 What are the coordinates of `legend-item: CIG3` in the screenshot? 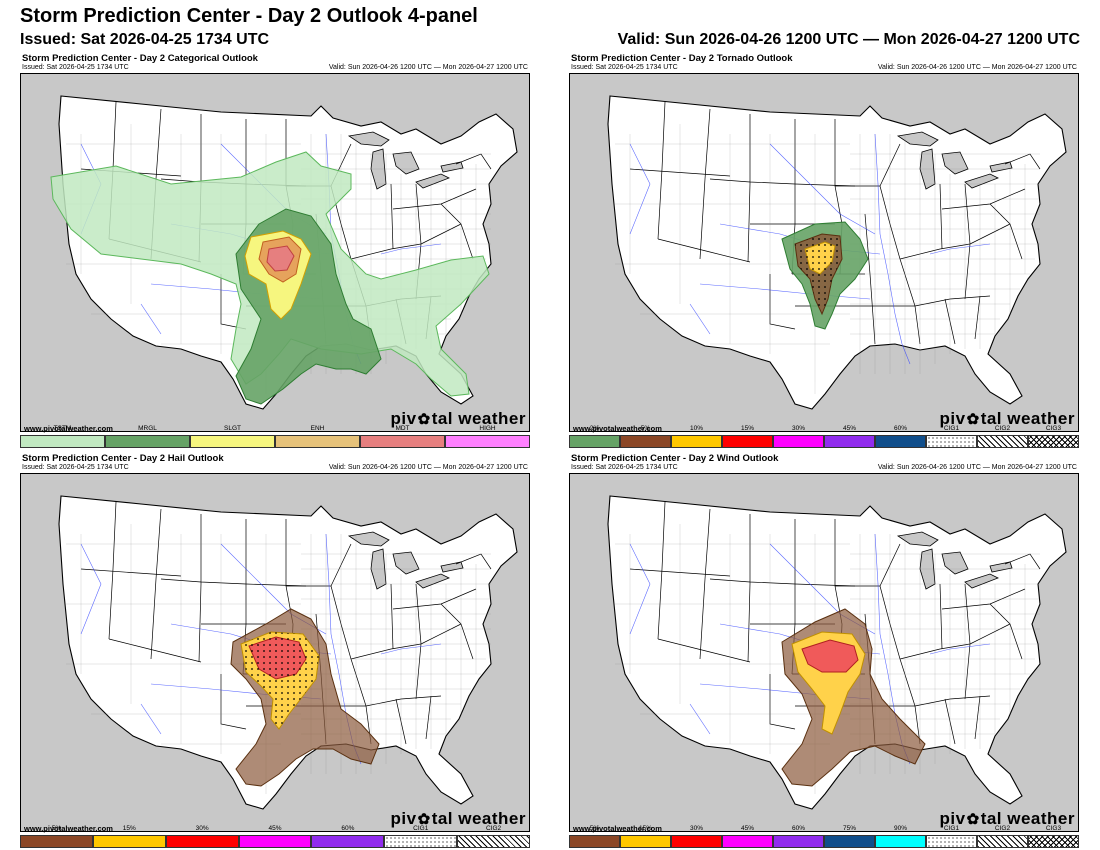 It's located at (1053, 436).